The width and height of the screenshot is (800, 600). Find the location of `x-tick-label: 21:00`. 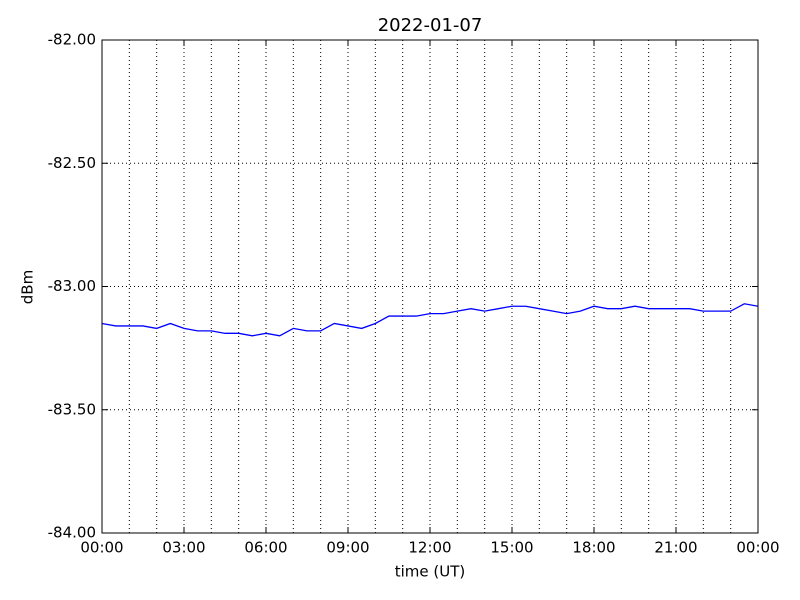

x-tick-label: 21:00 is located at coordinates (675, 548).